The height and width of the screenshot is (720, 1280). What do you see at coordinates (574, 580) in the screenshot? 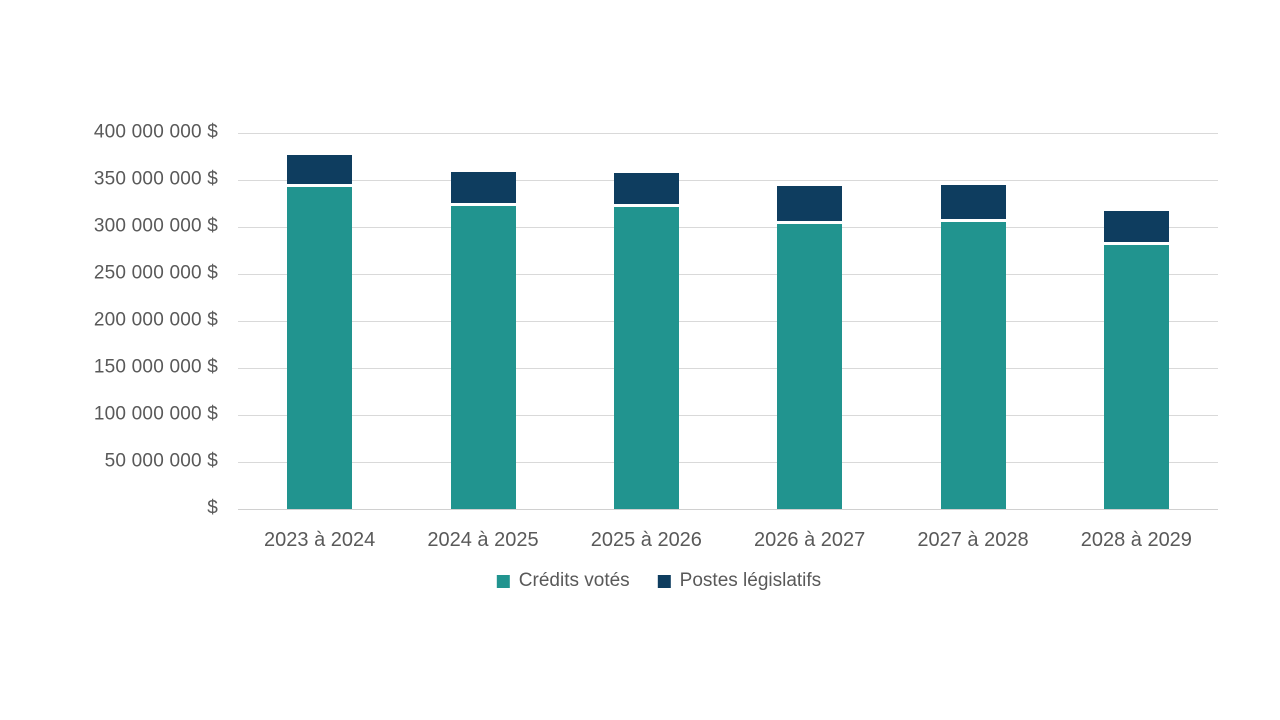
I see `legend-label: Crédits votés` at bounding box center [574, 580].